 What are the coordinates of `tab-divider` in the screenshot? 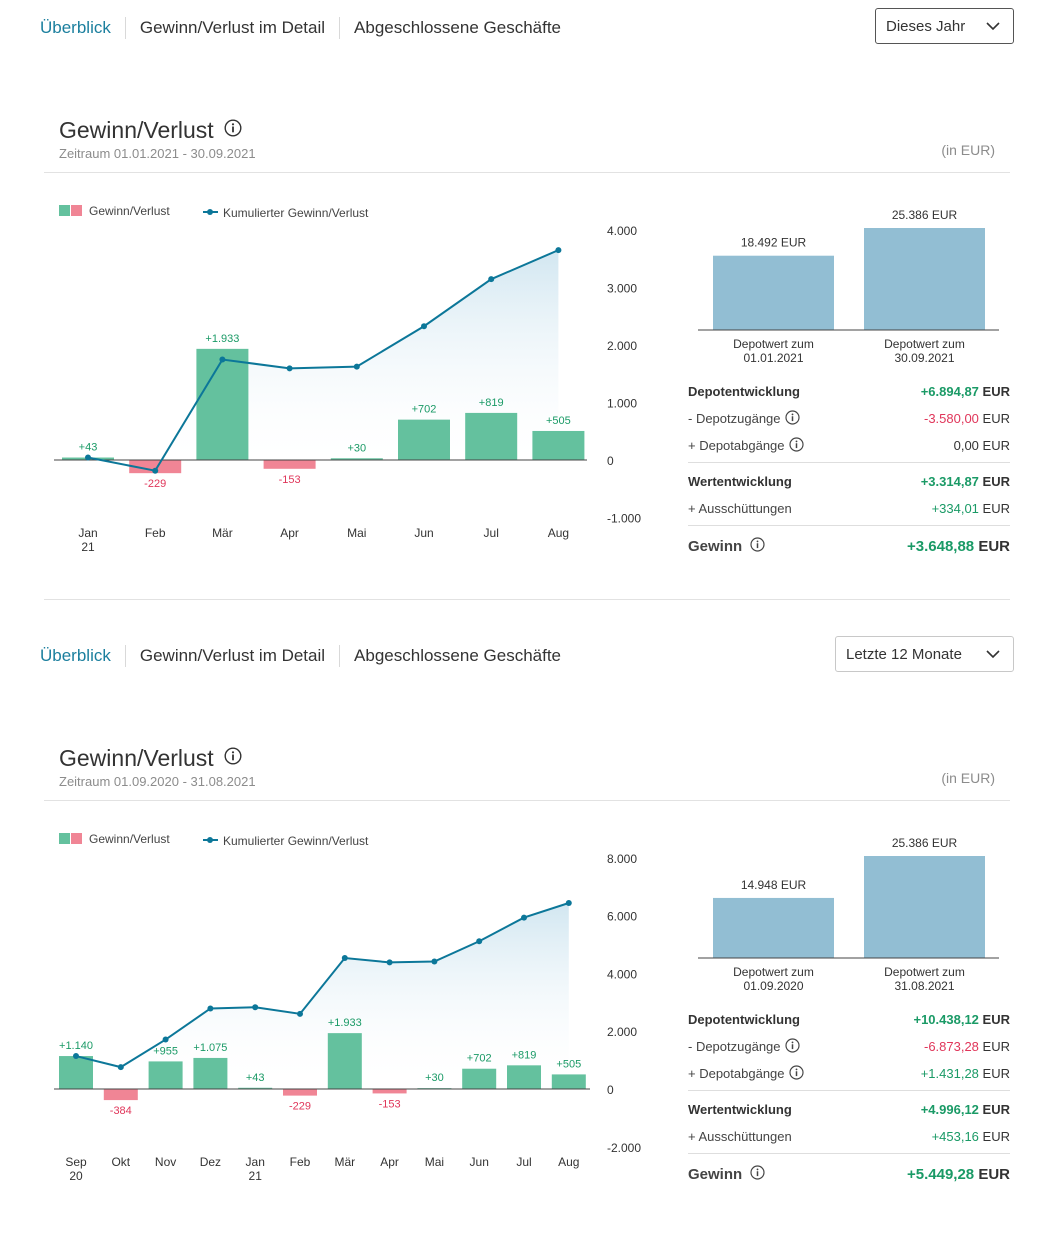 It's located at (340, 28).